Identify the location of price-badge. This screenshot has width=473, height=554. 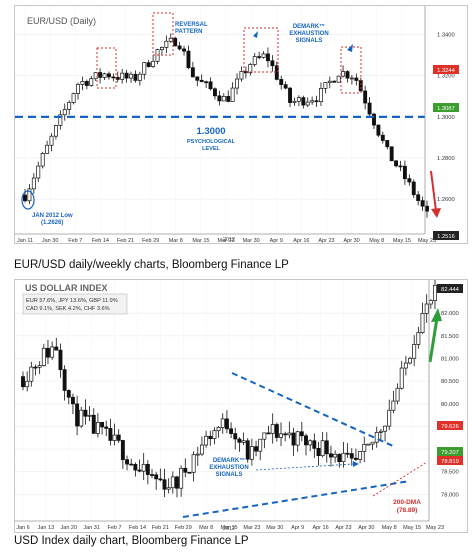
(450, 460).